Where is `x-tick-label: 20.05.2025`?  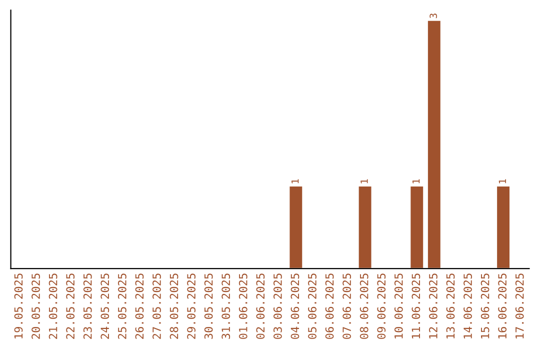 x-tick-label: 20.05.2025 is located at coordinates (36, 306).